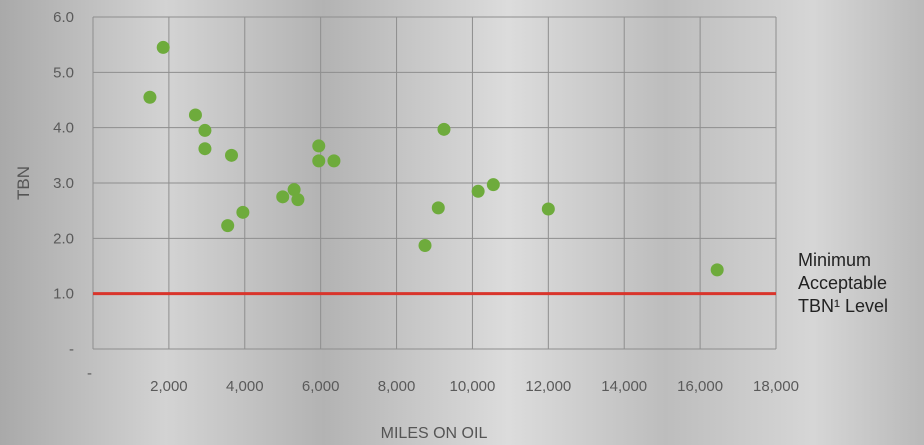  Describe the element at coordinates (843, 306) in the screenshot. I see `annotation-line: TBN¹ Level` at that location.